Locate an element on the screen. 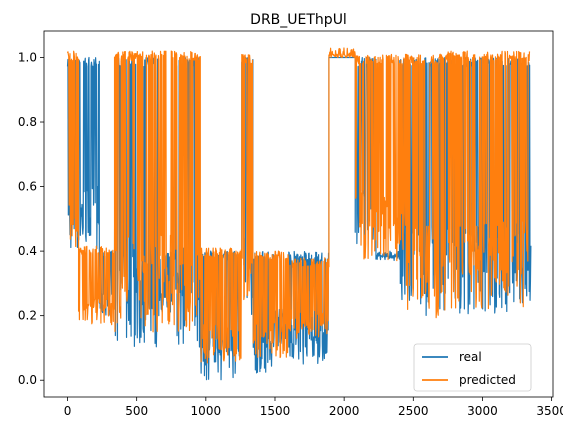  x-tick-label: 2000 is located at coordinates (344, 411).